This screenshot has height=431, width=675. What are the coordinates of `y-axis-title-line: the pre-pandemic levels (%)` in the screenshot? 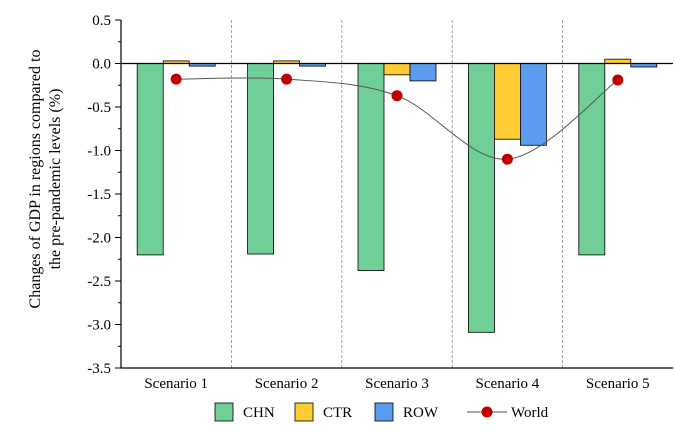 It's located at (55, 179).